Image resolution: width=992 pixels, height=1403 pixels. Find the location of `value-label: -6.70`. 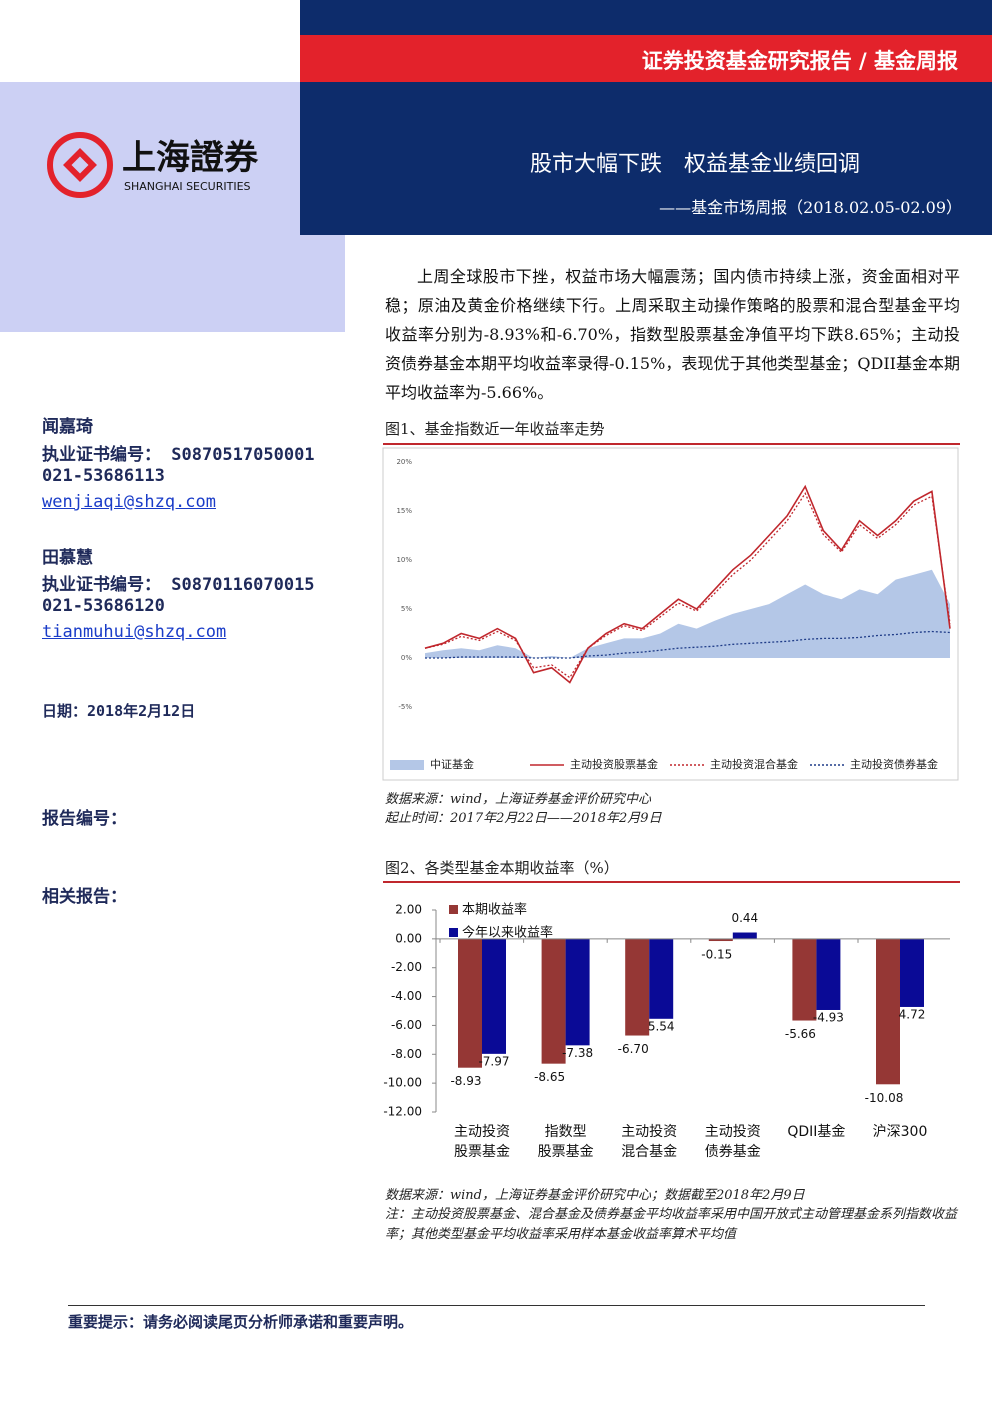

value-label: -6.70 is located at coordinates (633, 1049).